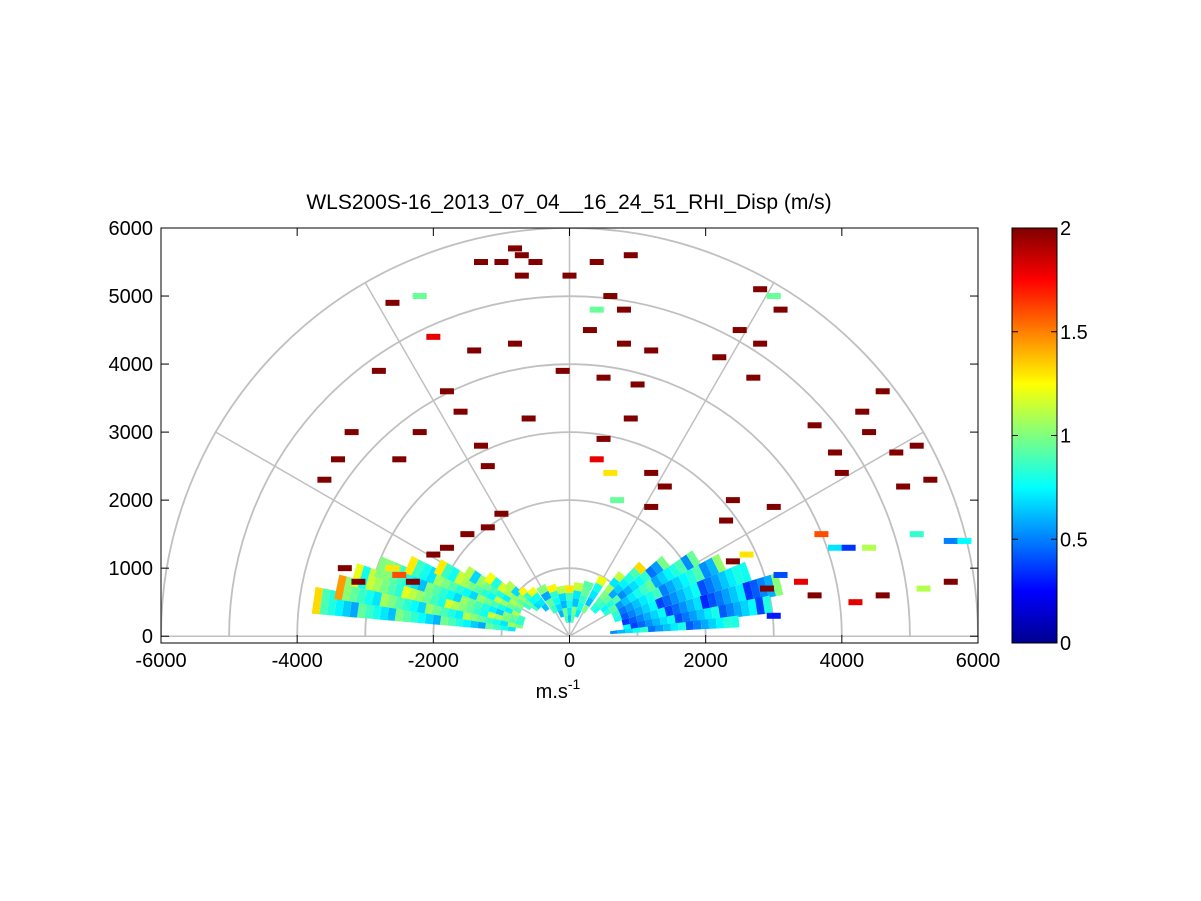  I want to click on x-axis-label-exponent: -1, so click(574, 684).